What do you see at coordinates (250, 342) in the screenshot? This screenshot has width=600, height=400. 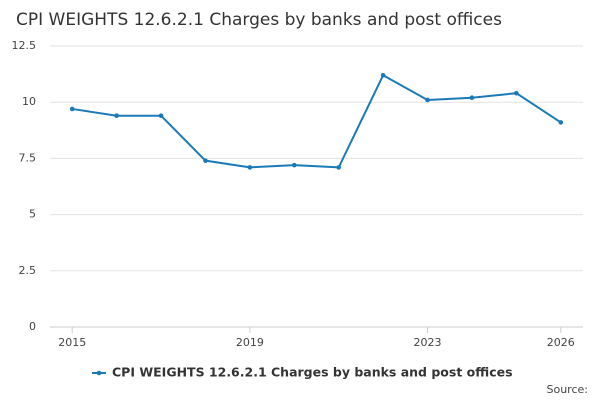 I see `x-tick-label: 2019` at bounding box center [250, 342].